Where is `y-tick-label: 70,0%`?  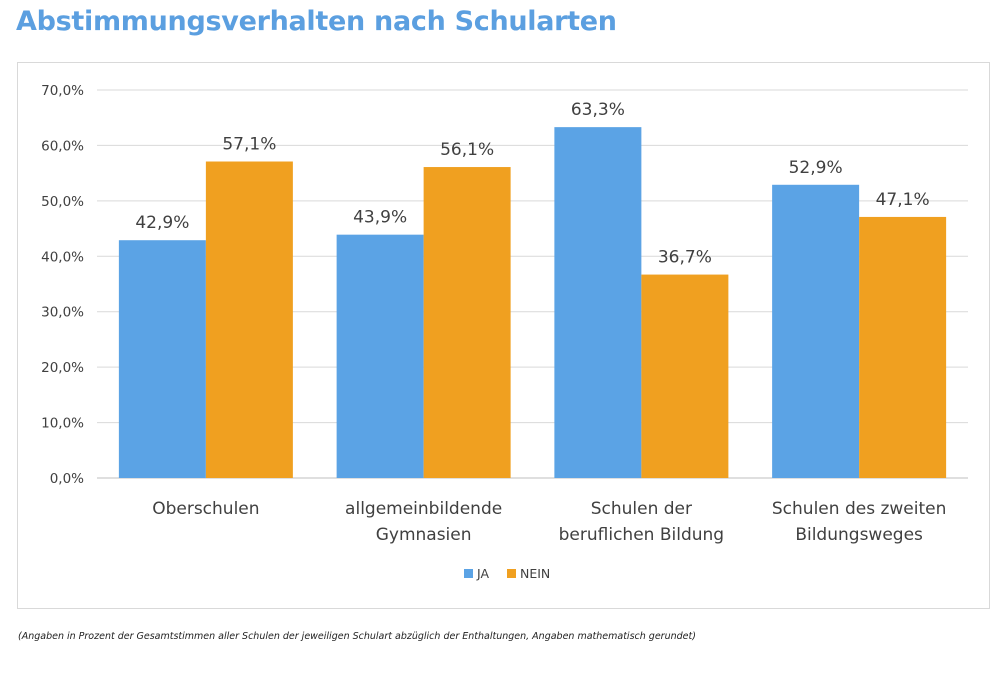
y-tick-label: 70,0% is located at coordinates (62, 91).